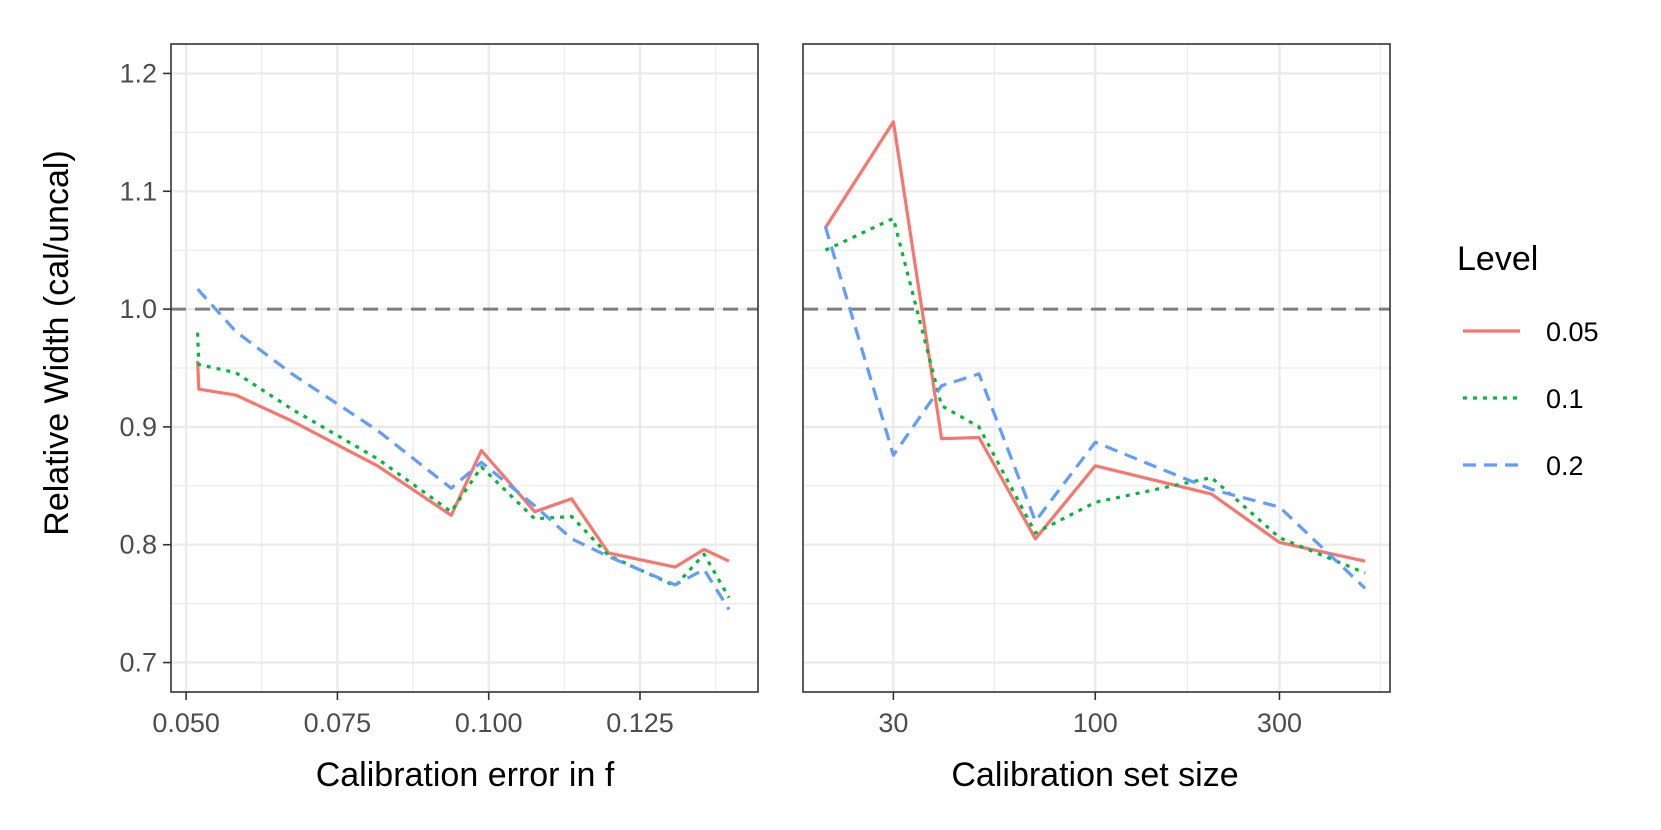 This screenshot has width=1661, height=830. Describe the element at coordinates (138, 309) in the screenshot. I see `y-tick-label: 1.0` at that location.